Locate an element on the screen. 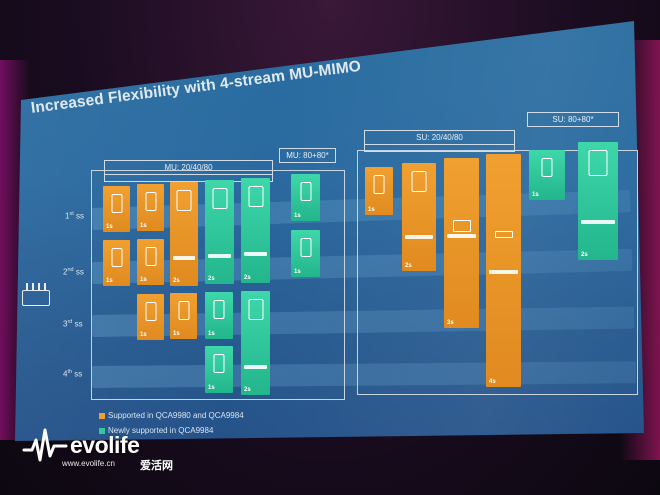  tile-mu-green-4: 2s is located at coordinates (255, 343).